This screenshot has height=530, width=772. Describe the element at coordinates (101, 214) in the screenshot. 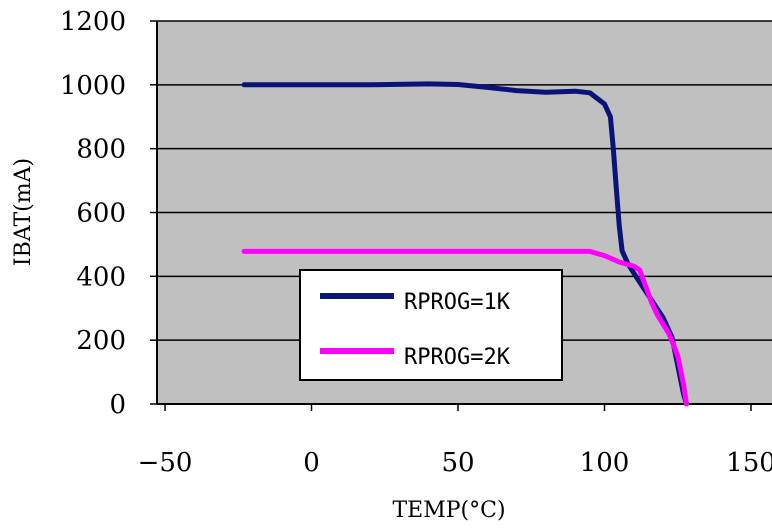

I see `y-tick-label: 600` at that location.